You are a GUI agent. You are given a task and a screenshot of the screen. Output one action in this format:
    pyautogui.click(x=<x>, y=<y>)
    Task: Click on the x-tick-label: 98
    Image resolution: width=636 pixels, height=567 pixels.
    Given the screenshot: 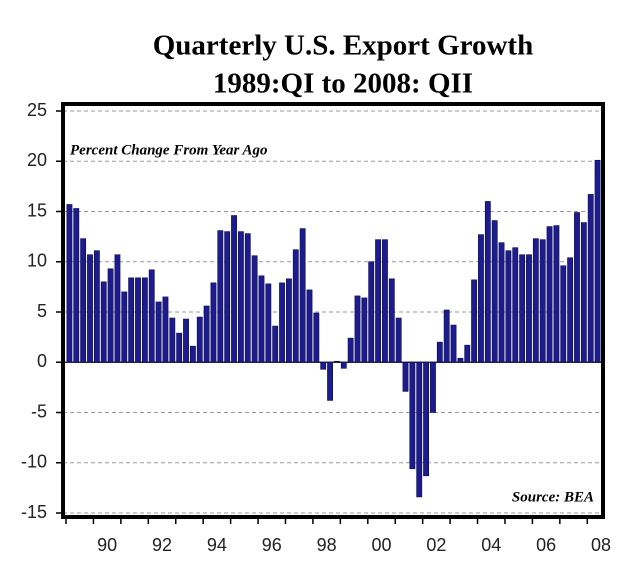 What is the action you would take?
    pyautogui.click(x=327, y=545)
    